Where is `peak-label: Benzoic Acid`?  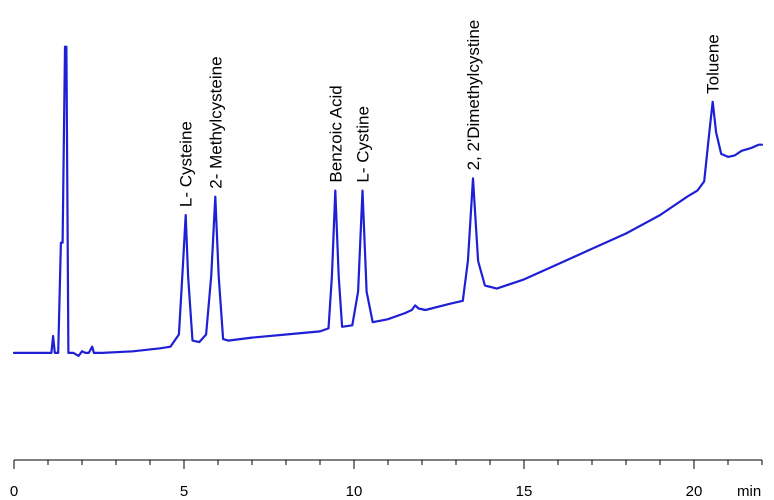
peak-label: Benzoic Acid is located at coordinates (335, 133).